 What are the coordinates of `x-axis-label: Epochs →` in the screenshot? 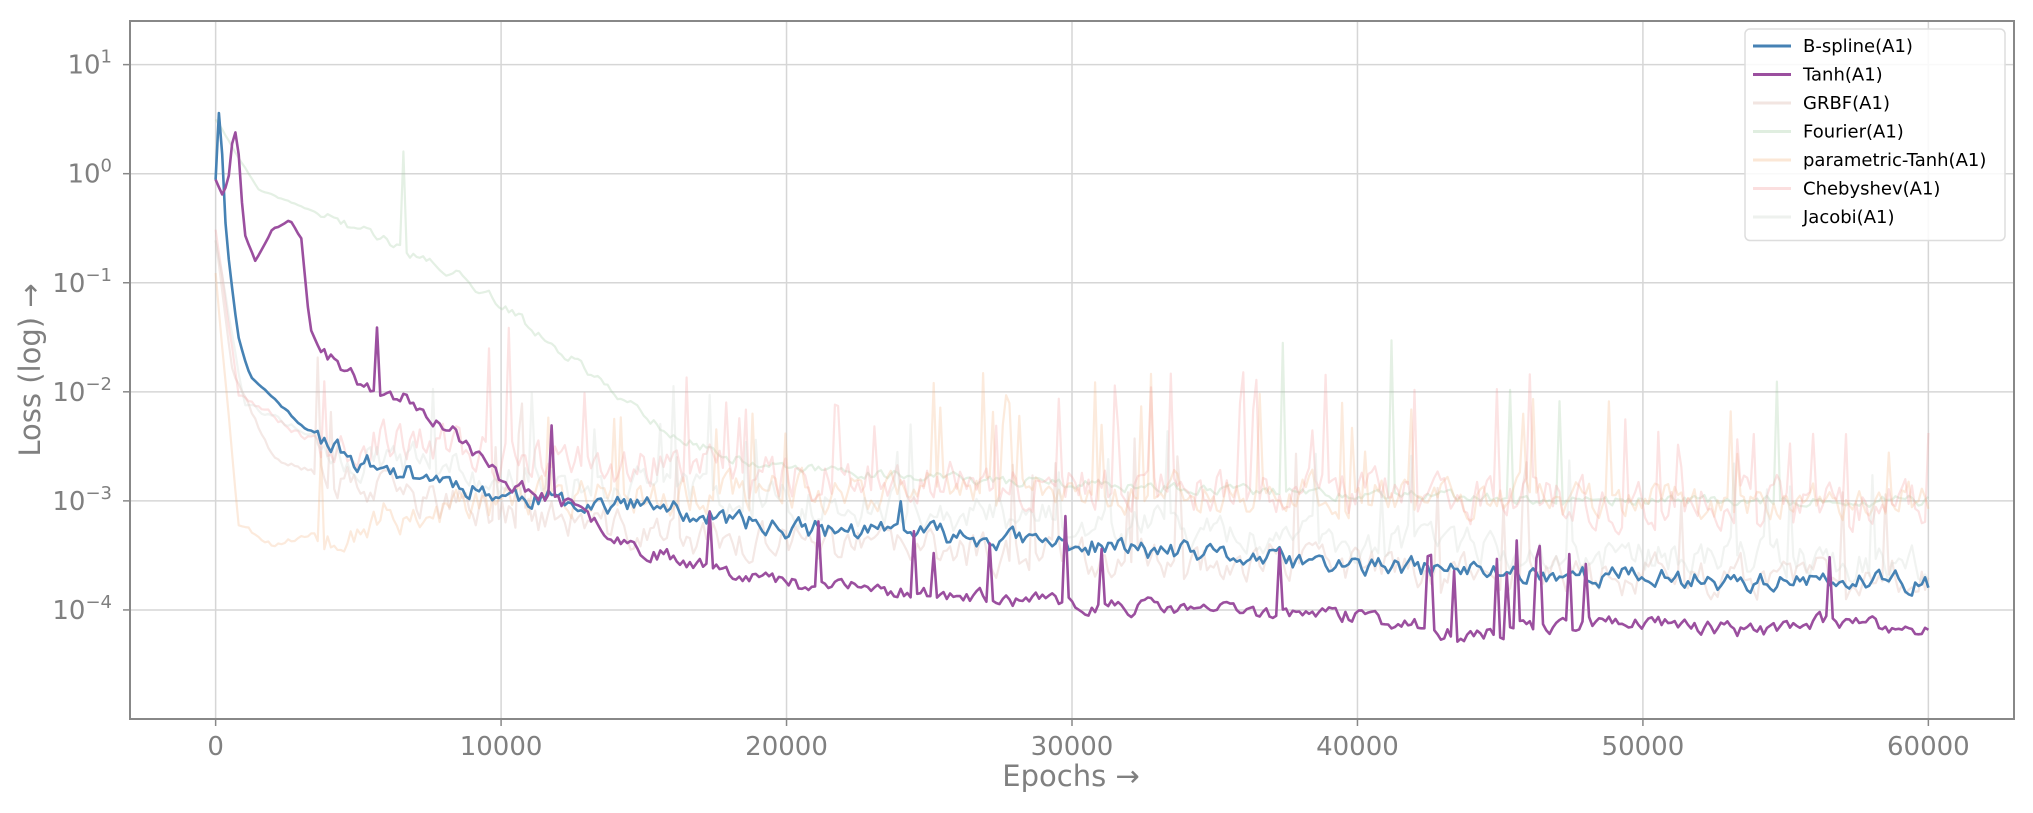 It's located at (1070, 776).